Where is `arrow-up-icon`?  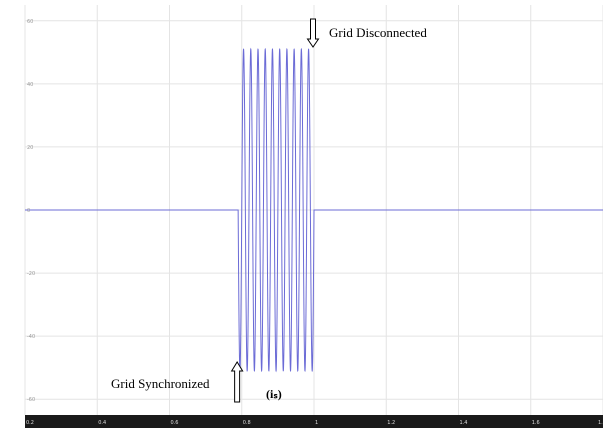 arrow-up-icon is located at coordinates (237, 382).